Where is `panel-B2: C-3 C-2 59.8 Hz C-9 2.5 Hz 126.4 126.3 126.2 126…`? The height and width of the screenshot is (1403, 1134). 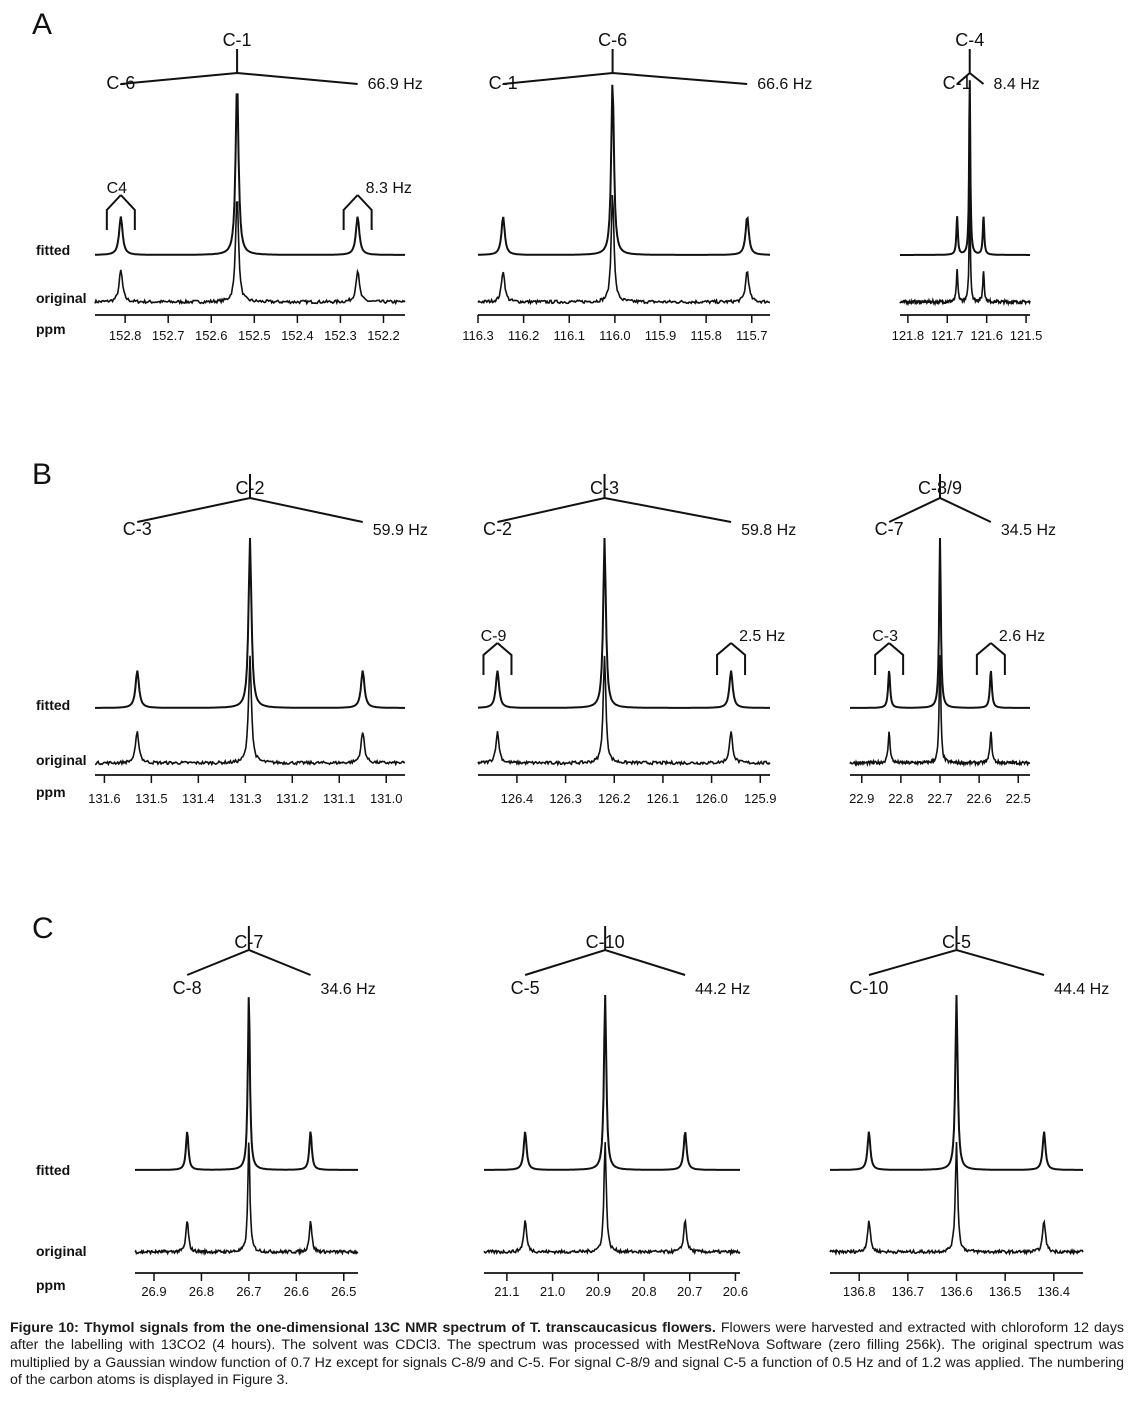 panel-B2: C-3 C-2 59.8 Hz C-9 2.5 Hz 126.4 126.3 126.2 126… is located at coordinates (636, 640).